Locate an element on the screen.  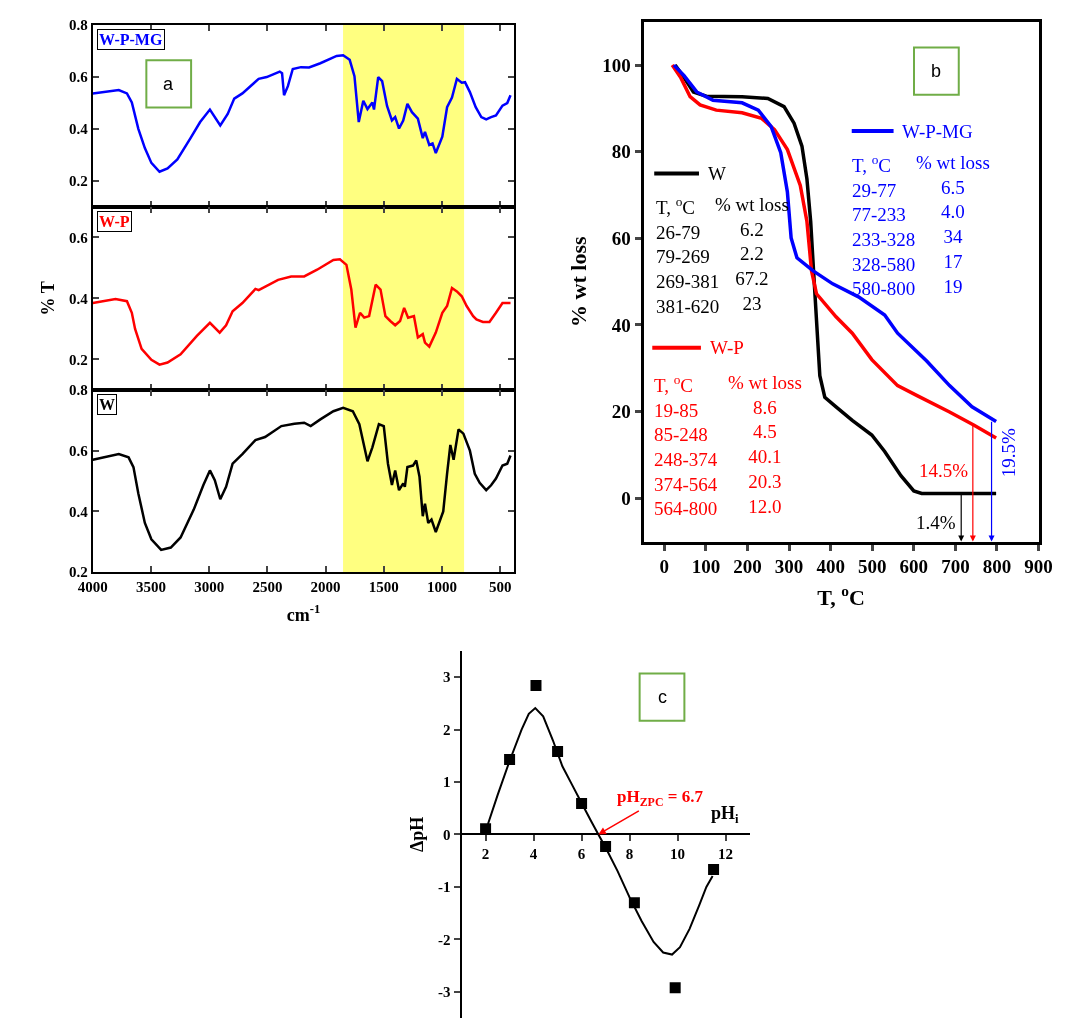
x-tick-label: 700 is located at coordinates (955, 567).